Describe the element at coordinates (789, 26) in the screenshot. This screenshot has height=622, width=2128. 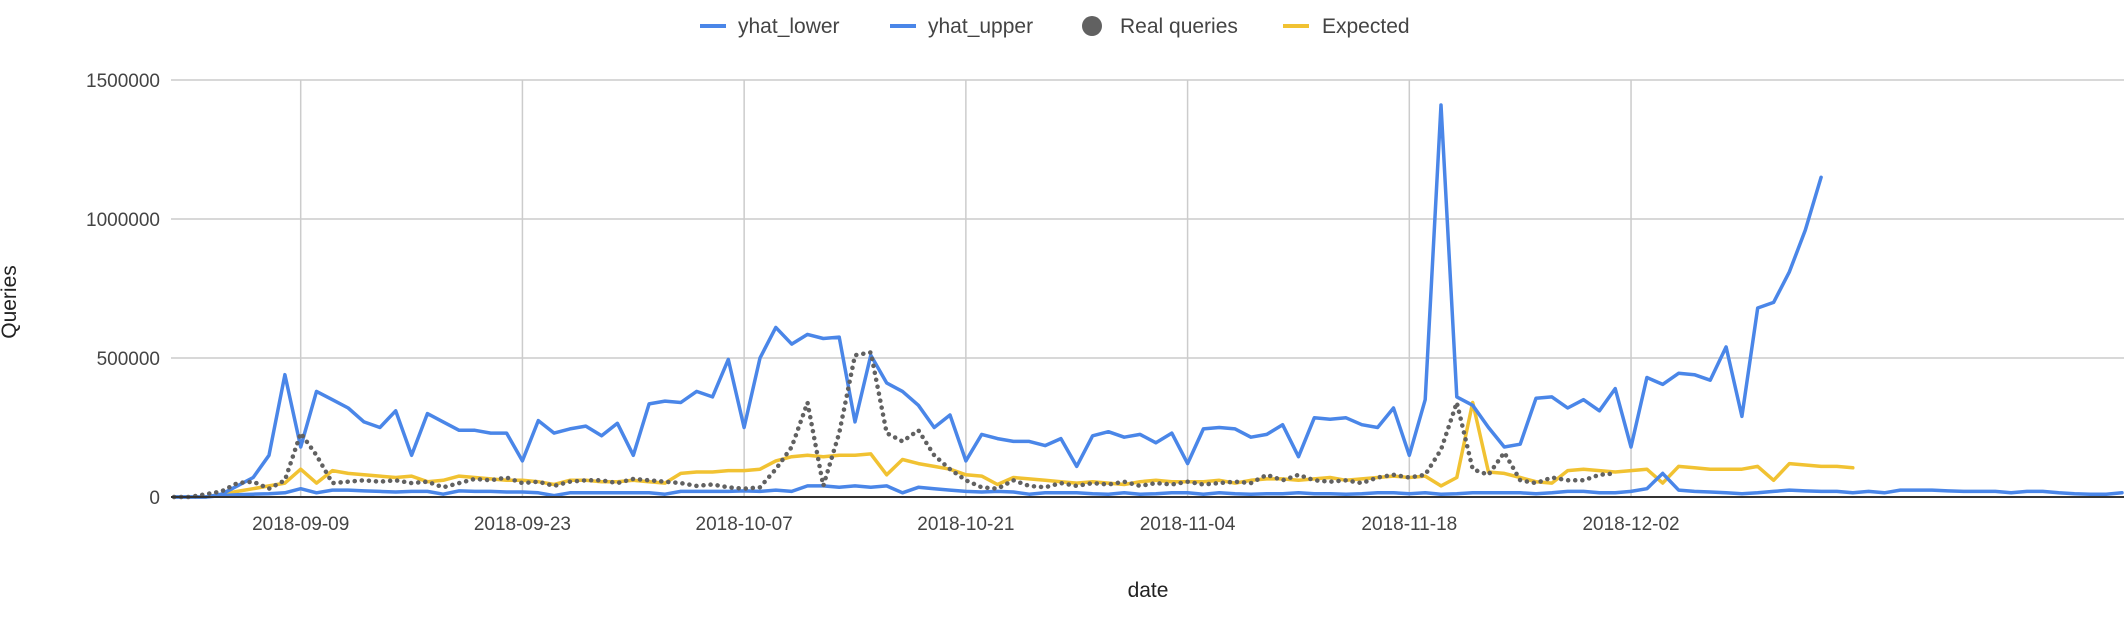
I see `legend-label-yhat-lower: yhat_lower` at that location.